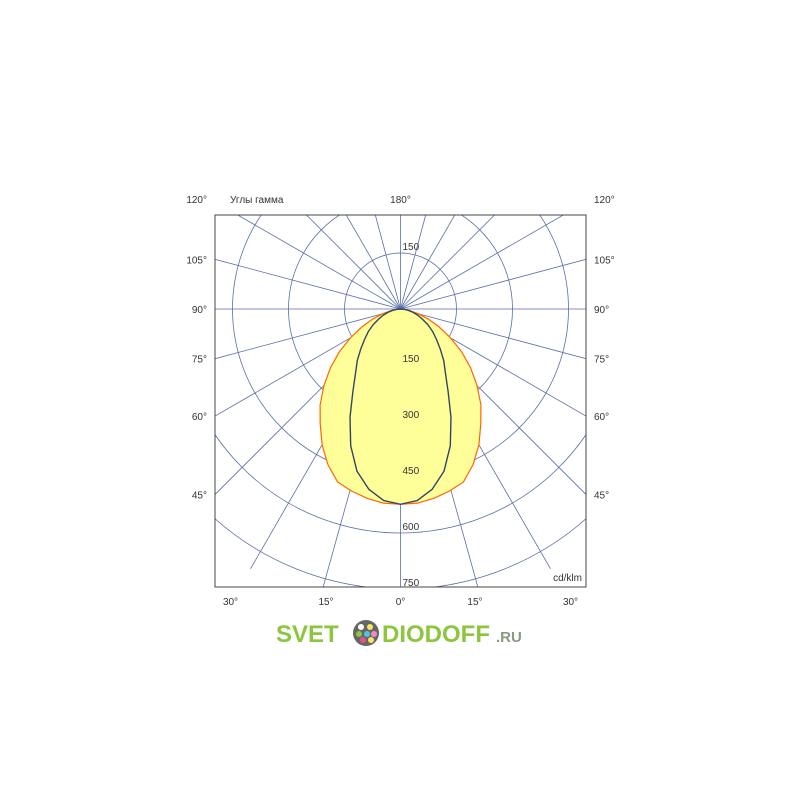 The width and height of the screenshot is (800, 800). What do you see at coordinates (199, 417) in the screenshot?
I see `angle-label-left: 60°` at bounding box center [199, 417].